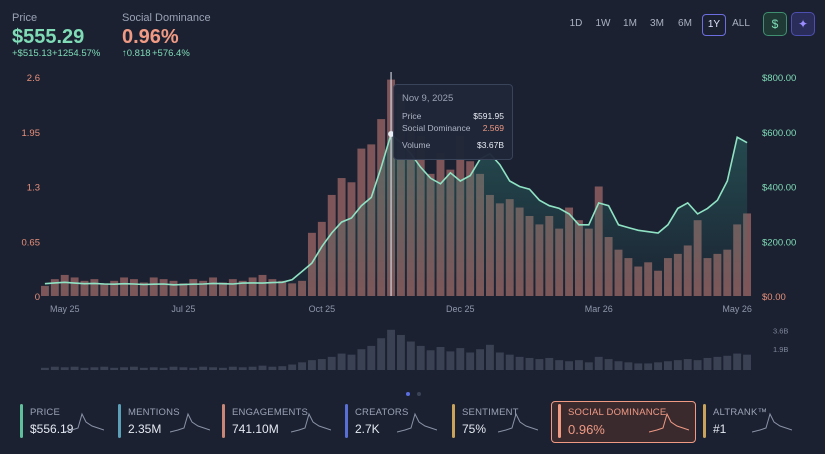 The width and height of the screenshot is (825, 454). I want to click on metric-card: SENTIMENT 75%, so click(498, 422).